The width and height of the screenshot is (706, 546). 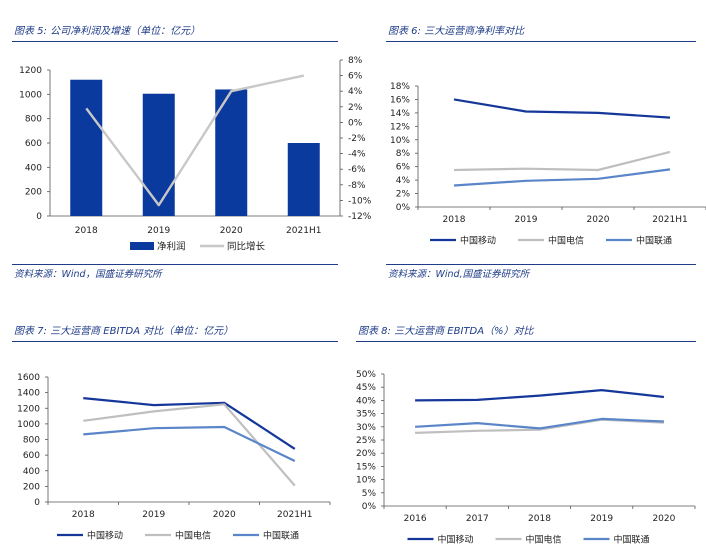 I want to click on fig5-legend-label-0: 净利润, so click(x=171, y=247).